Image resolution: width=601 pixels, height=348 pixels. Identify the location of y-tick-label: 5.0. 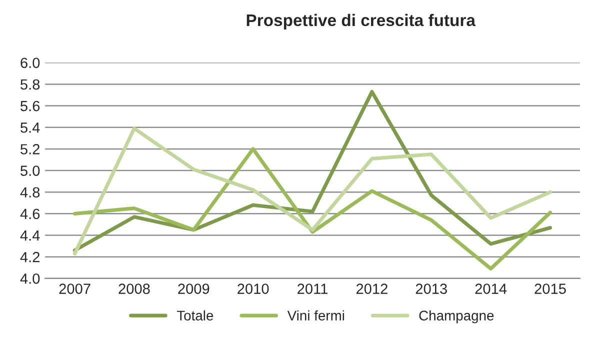
(30, 171).